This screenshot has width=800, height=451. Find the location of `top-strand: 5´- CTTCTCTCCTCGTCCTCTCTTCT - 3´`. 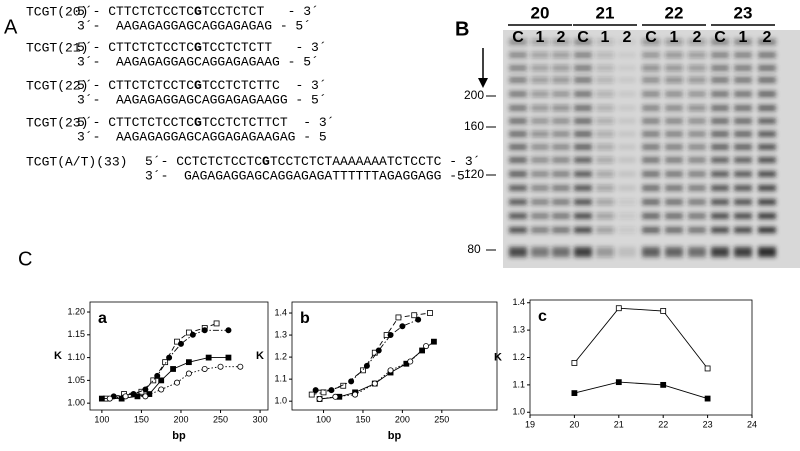

top-strand: 5´- CTTCTCTCCTCGTCCTCTCTTCT - 3´ is located at coordinates (205, 122).